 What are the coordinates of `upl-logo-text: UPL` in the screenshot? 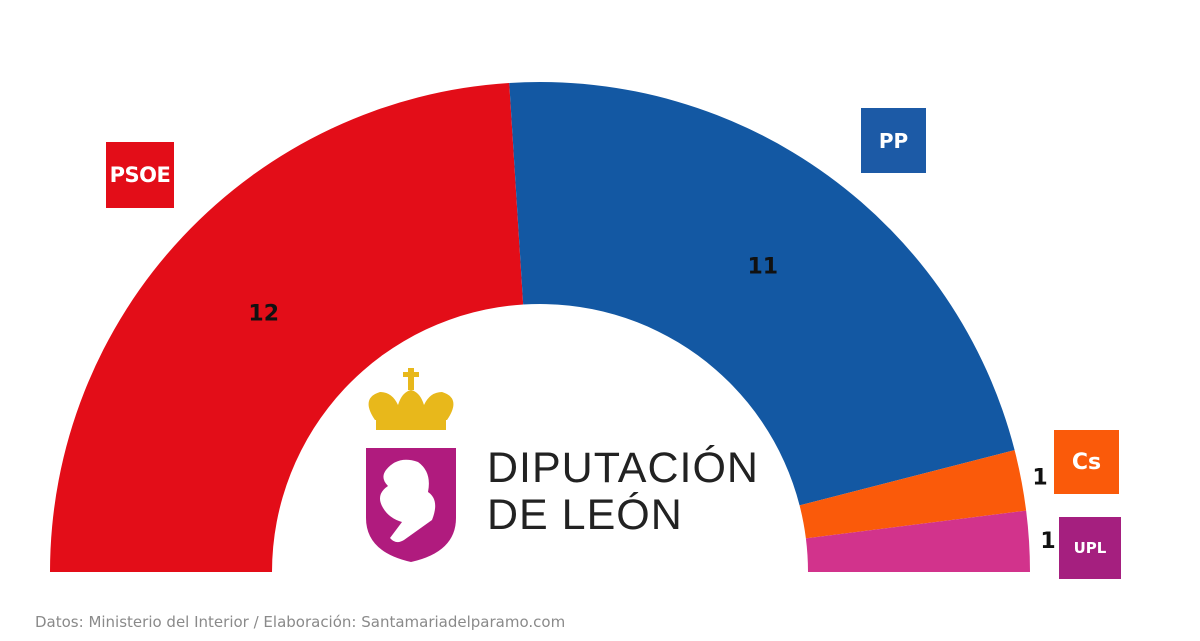 It's located at (1090, 548).